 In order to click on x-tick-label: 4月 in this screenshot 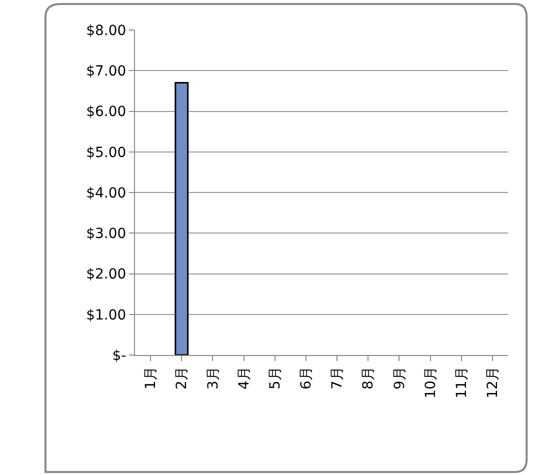, I will do `click(244, 378)`.